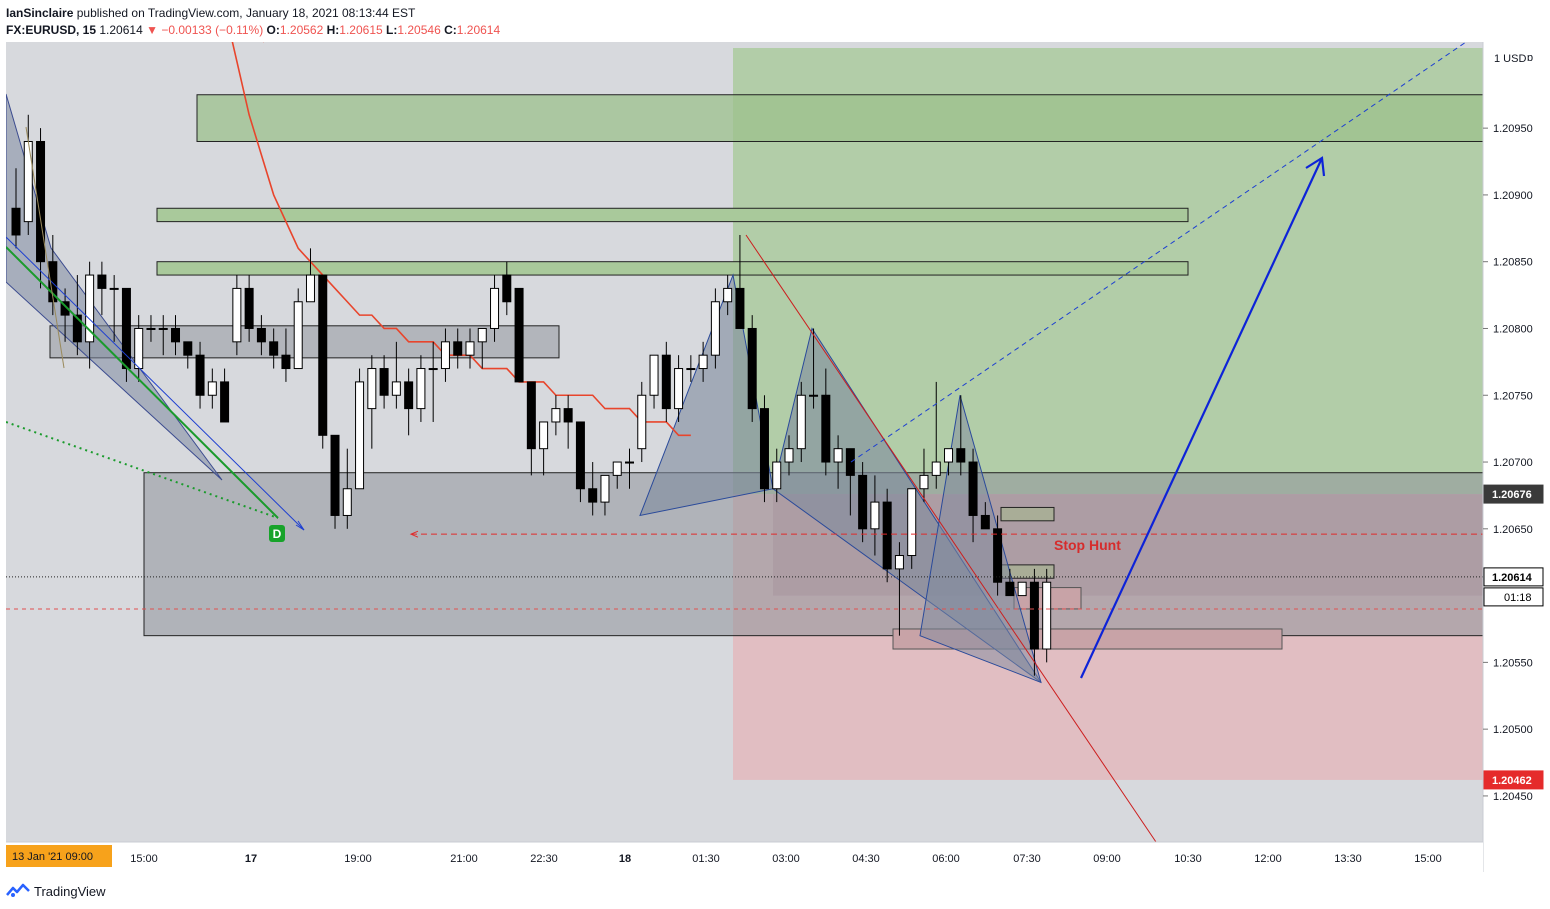 The image size is (1550, 909). I want to click on countdown-badge-label: 01:18, so click(1518, 598).